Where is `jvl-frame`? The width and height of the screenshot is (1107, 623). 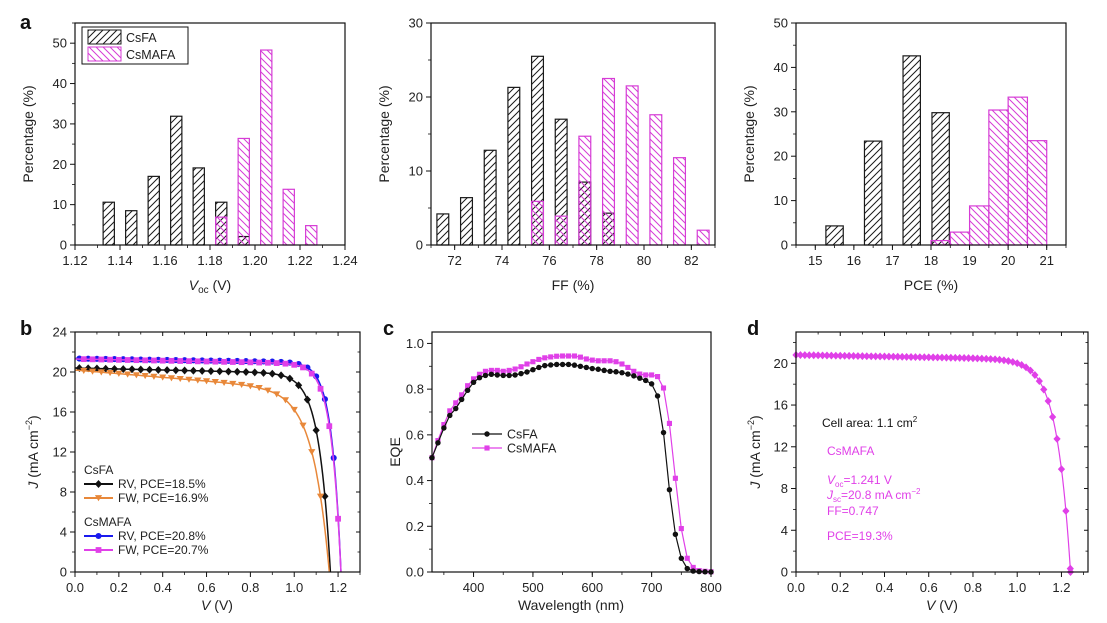 jvl-frame is located at coordinates (942, 452).